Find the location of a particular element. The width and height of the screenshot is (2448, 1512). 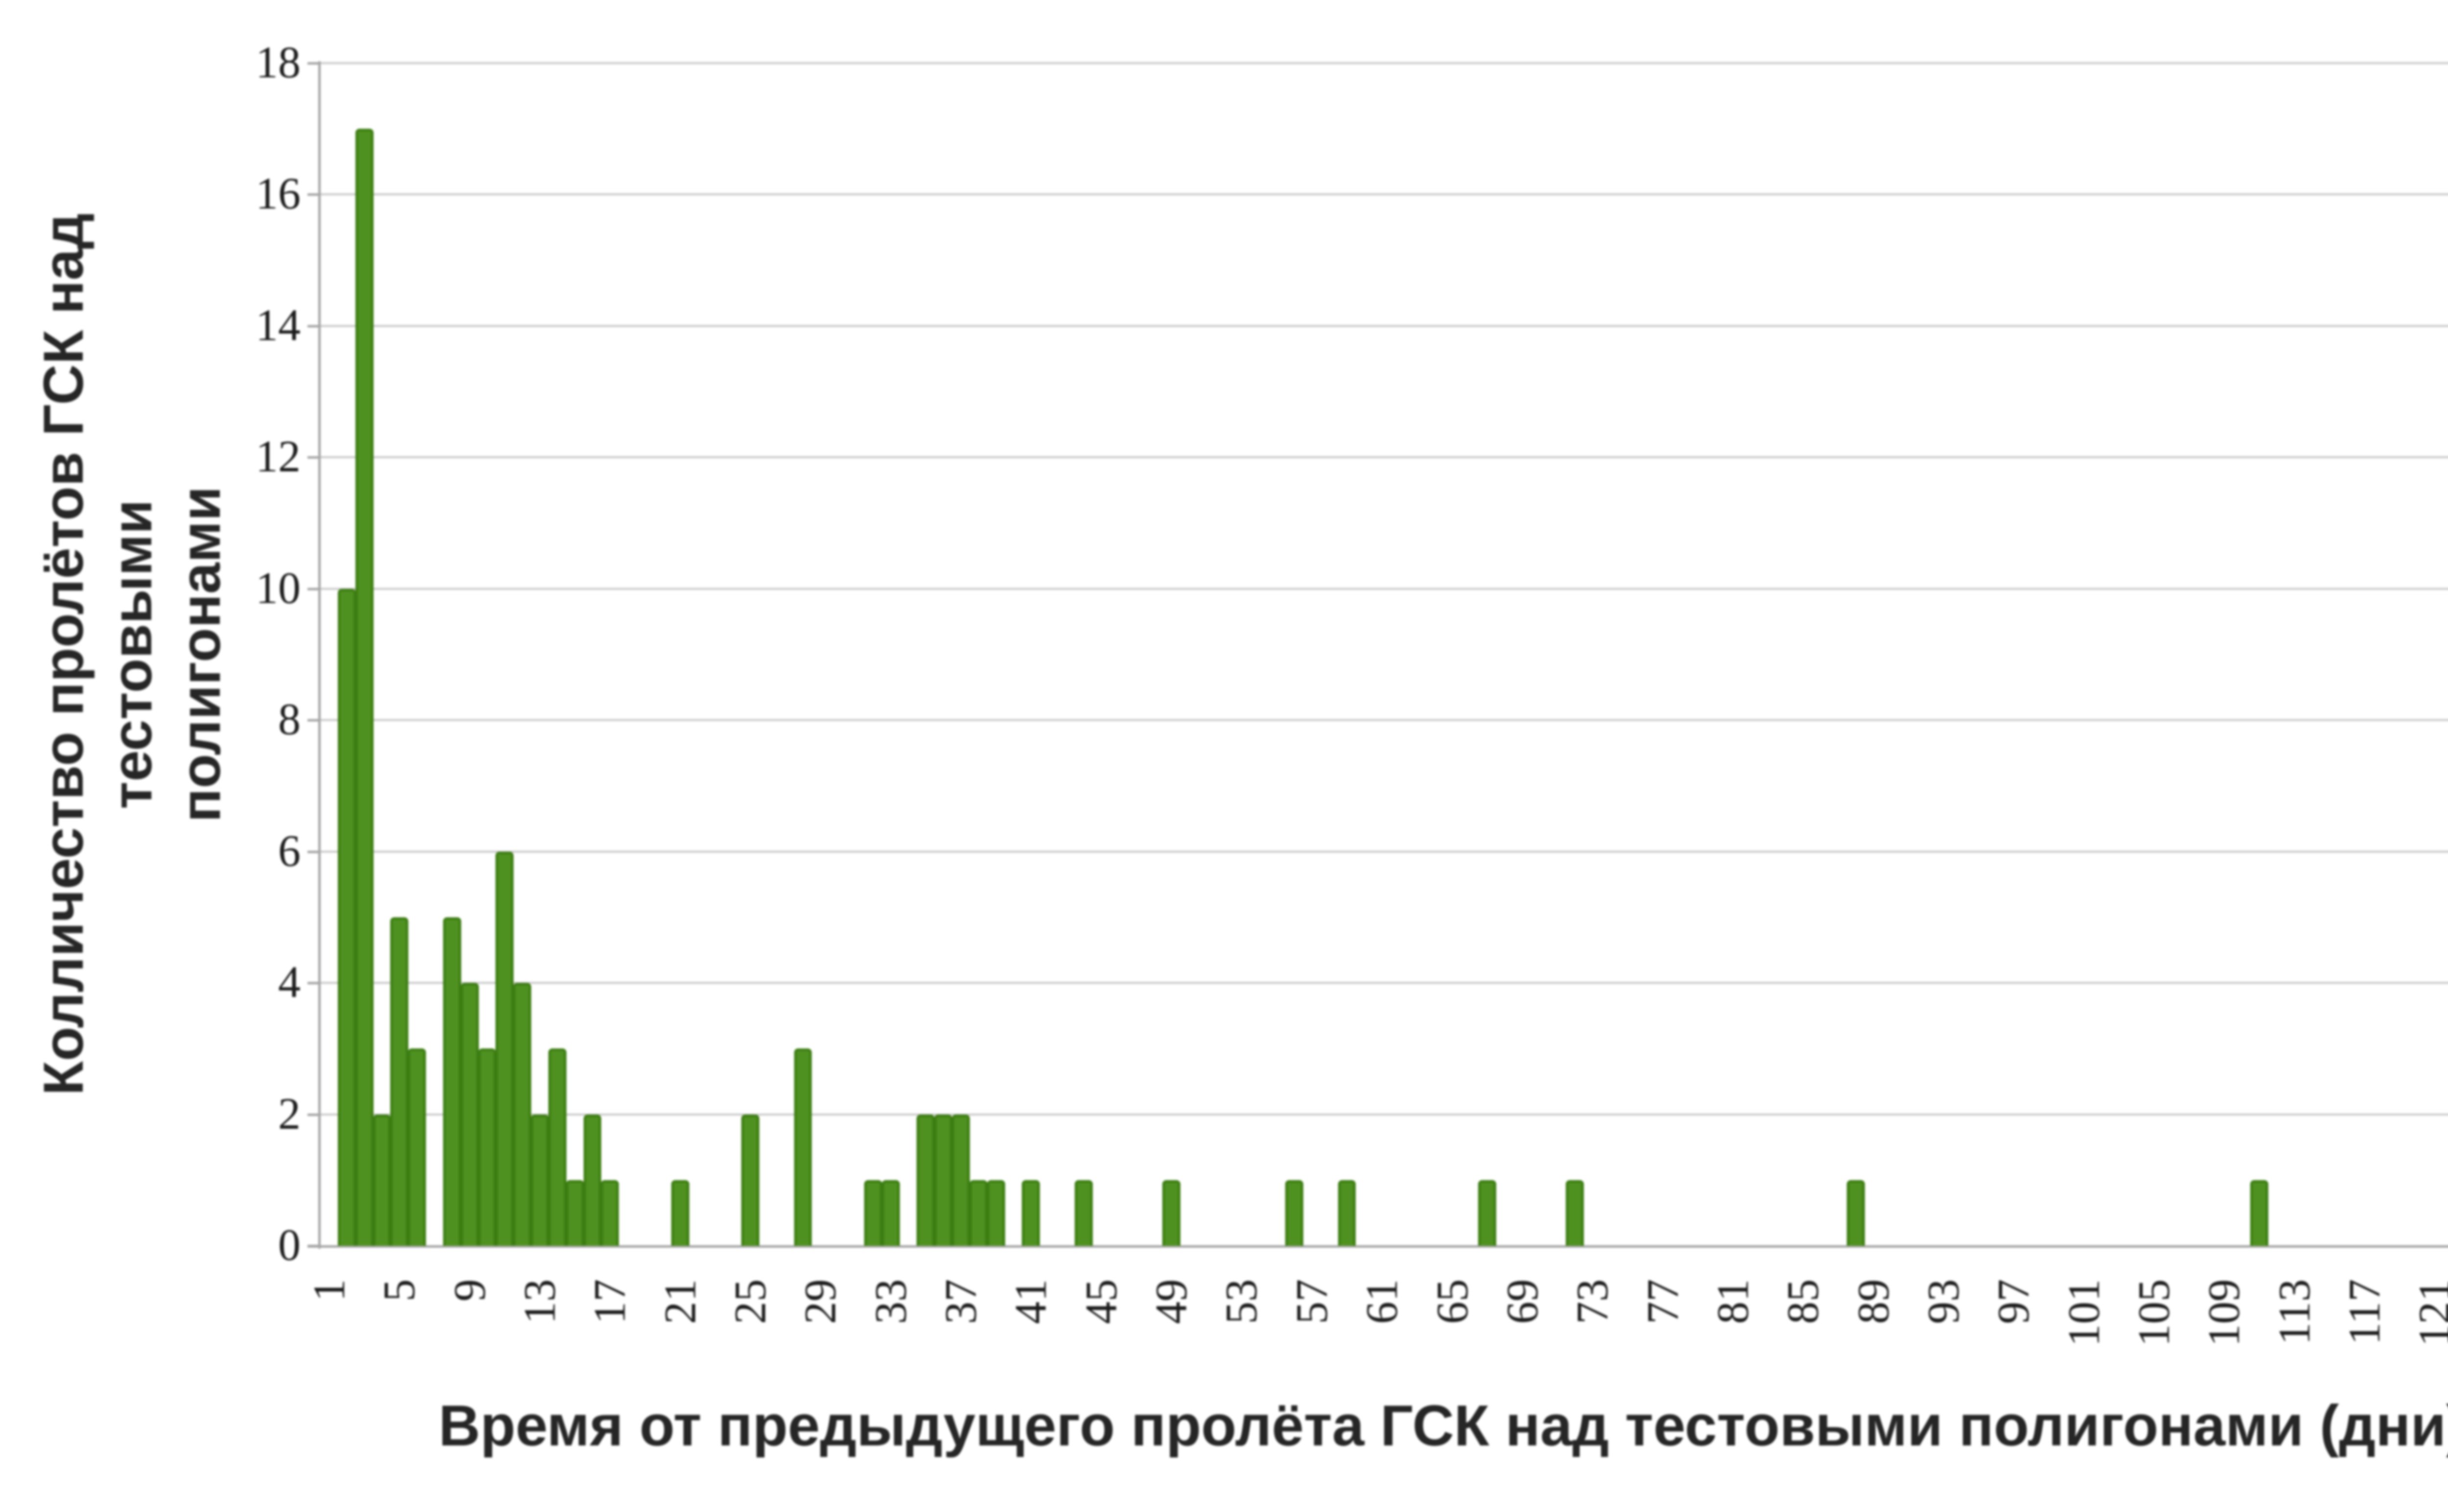

x-tick-label-53: 53 is located at coordinates (1241, 1302).